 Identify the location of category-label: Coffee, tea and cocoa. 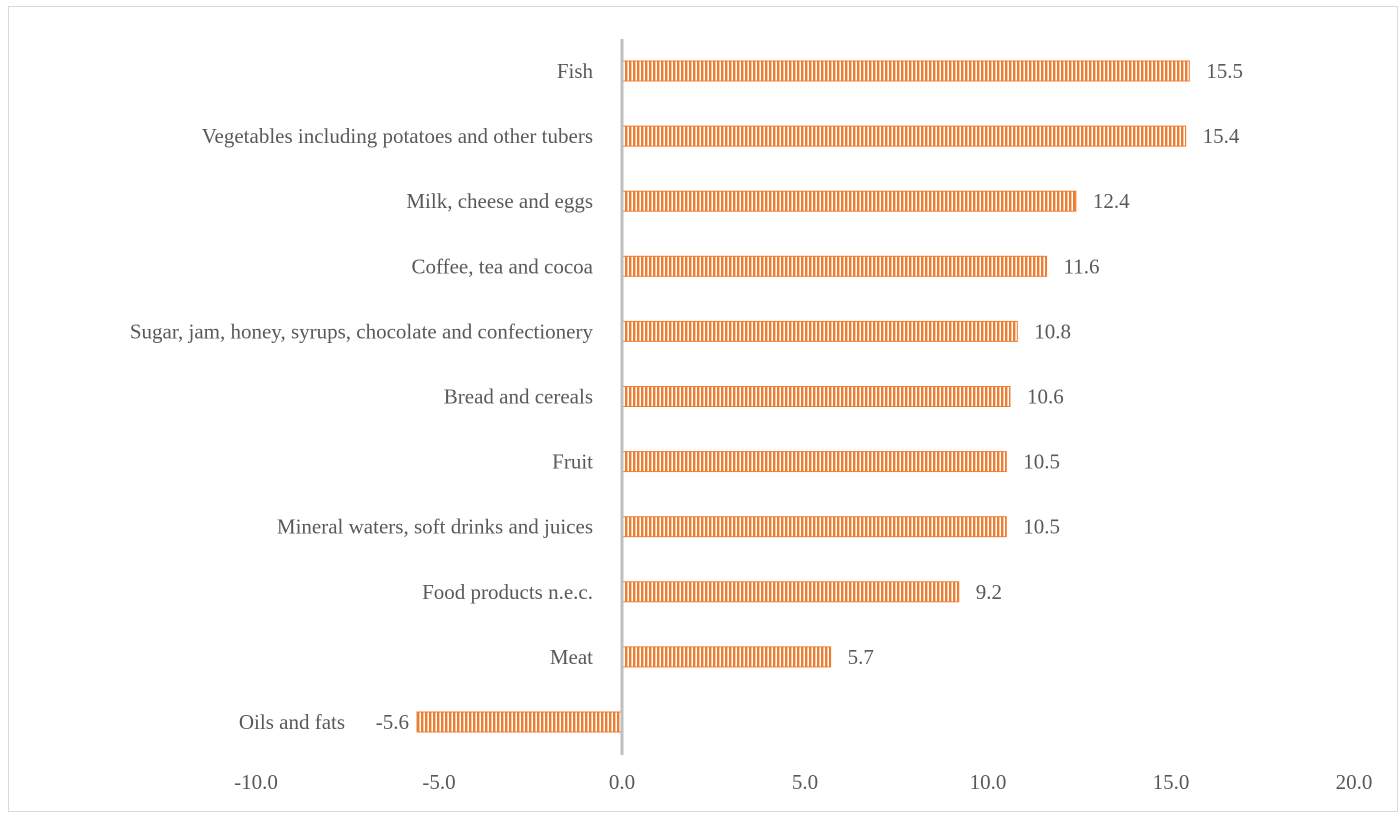
(502, 266).